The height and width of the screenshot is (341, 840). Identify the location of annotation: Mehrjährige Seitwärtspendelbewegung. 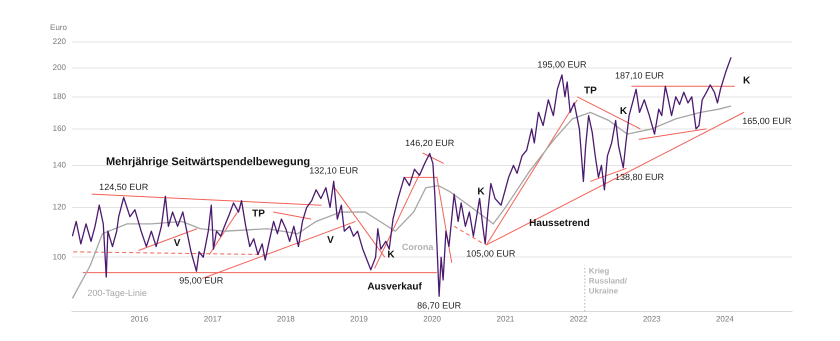
(208, 162).